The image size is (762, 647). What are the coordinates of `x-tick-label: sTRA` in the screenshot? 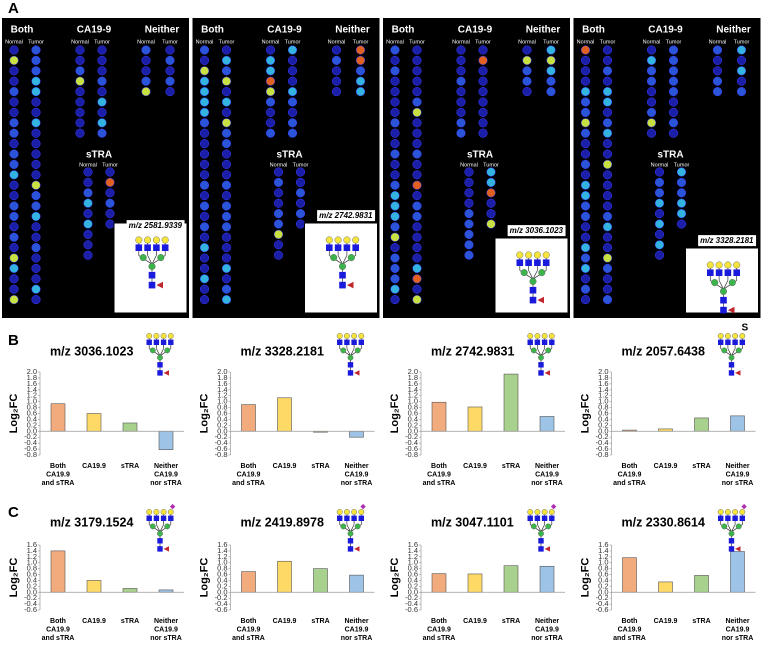 It's located at (130, 466).